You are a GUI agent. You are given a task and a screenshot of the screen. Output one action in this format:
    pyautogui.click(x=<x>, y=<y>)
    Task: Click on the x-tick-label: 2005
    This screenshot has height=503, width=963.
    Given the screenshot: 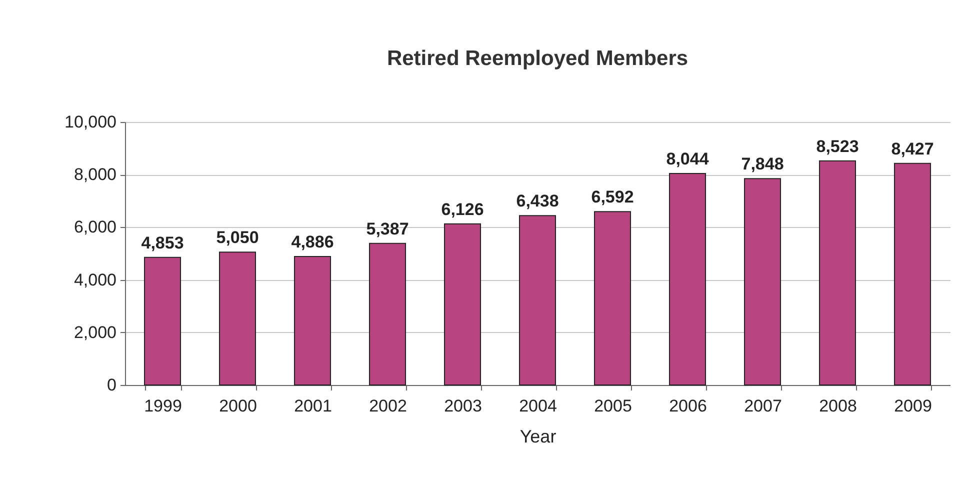 What is the action you would take?
    pyautogui.click(x=613, y=406)
    